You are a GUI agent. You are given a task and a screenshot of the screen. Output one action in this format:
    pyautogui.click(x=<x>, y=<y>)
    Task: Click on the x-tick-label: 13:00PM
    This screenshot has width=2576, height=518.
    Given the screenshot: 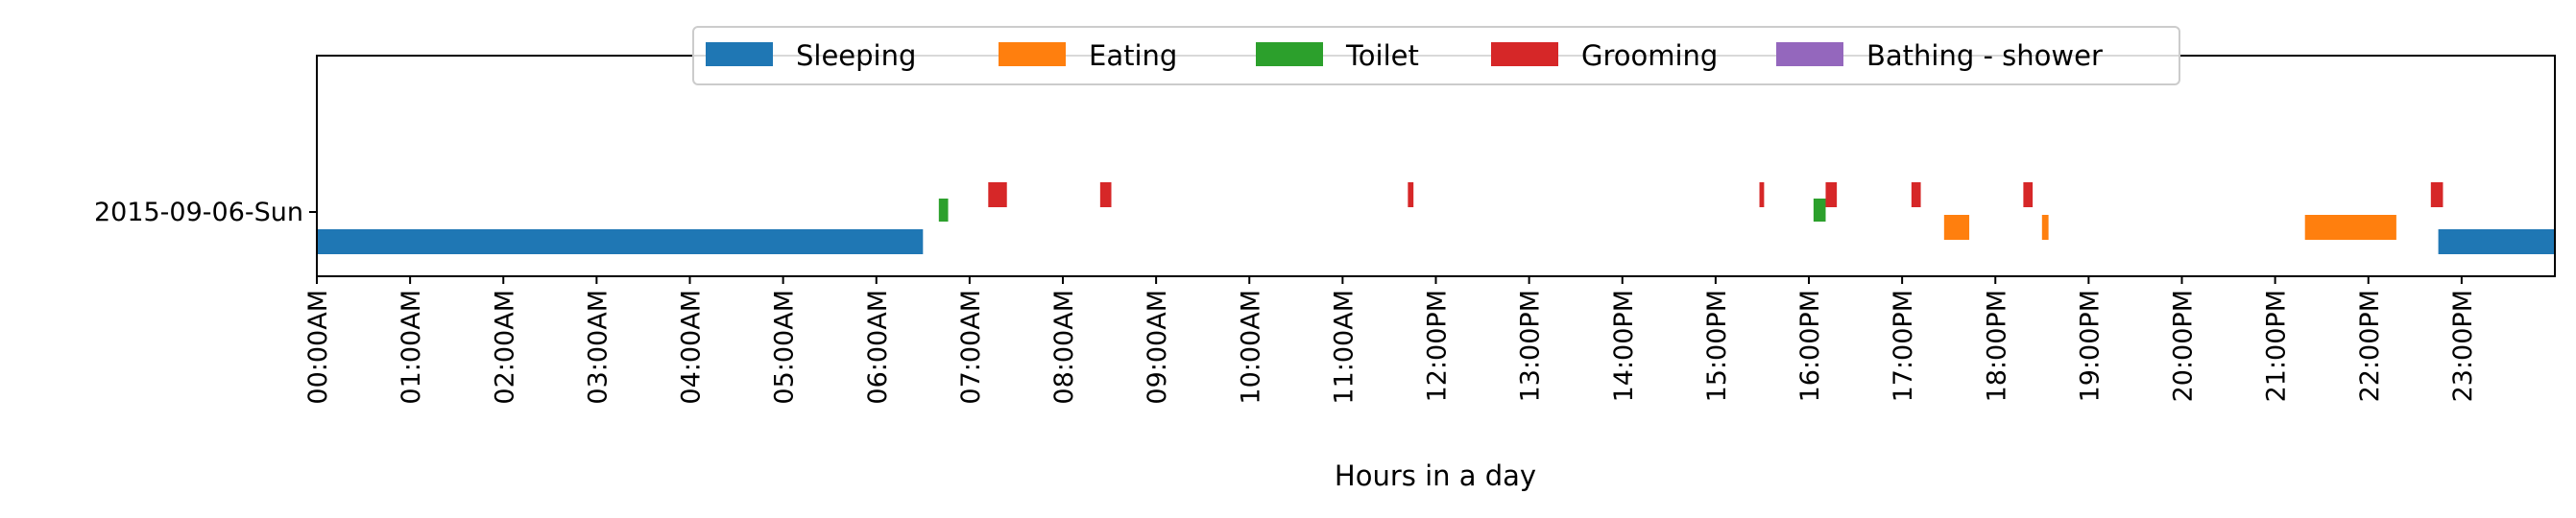 What is the action you would take?
    pyautogui.click(x=1531, y=346)
    